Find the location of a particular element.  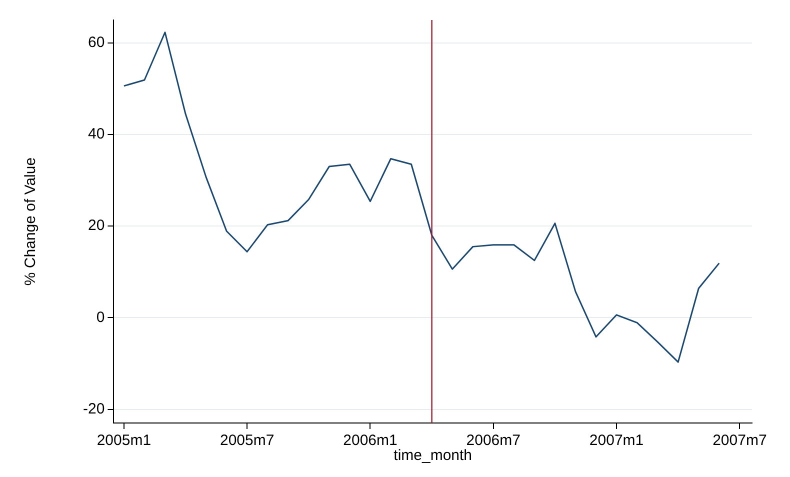

x-tick-label: 2005m7 is located at coordinates (247, 441).